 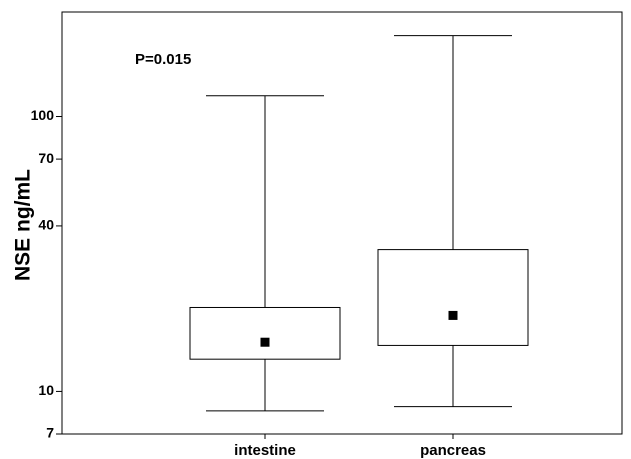 What do you see at coordinates (46, 225) in the screenshot?
I see `y-tick-label: 40` at bounding box center [46, 225].